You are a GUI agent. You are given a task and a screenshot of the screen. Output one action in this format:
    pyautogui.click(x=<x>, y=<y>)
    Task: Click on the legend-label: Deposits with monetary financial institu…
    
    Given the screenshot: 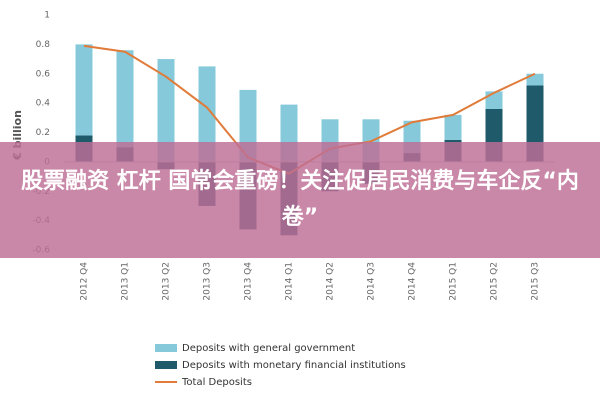 What is the action you would take?
    pyautogui.click(x=294, y=365)
    